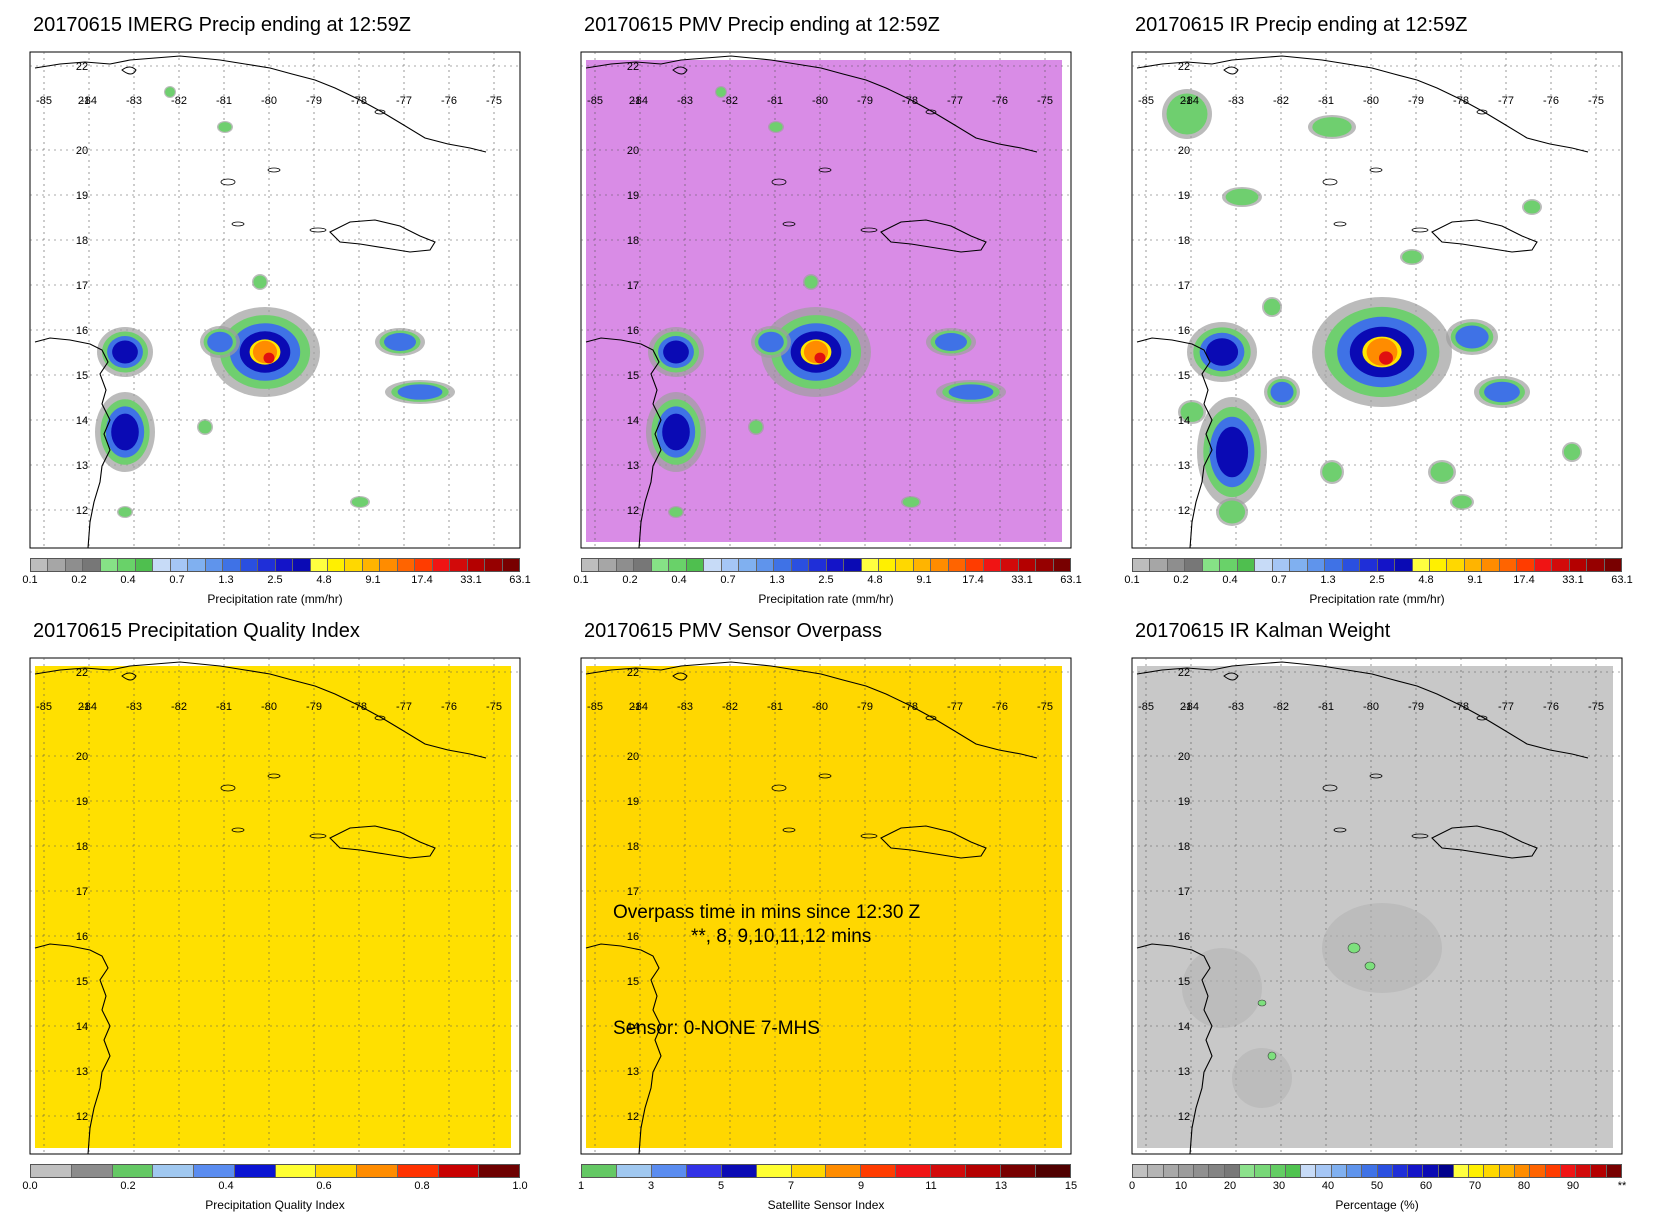 The height and width of the screenshot is (1212, 1653). Describe the element at coordinates (820, 707) in the screenshot. I see `lon-tick-label: -80` at that location.